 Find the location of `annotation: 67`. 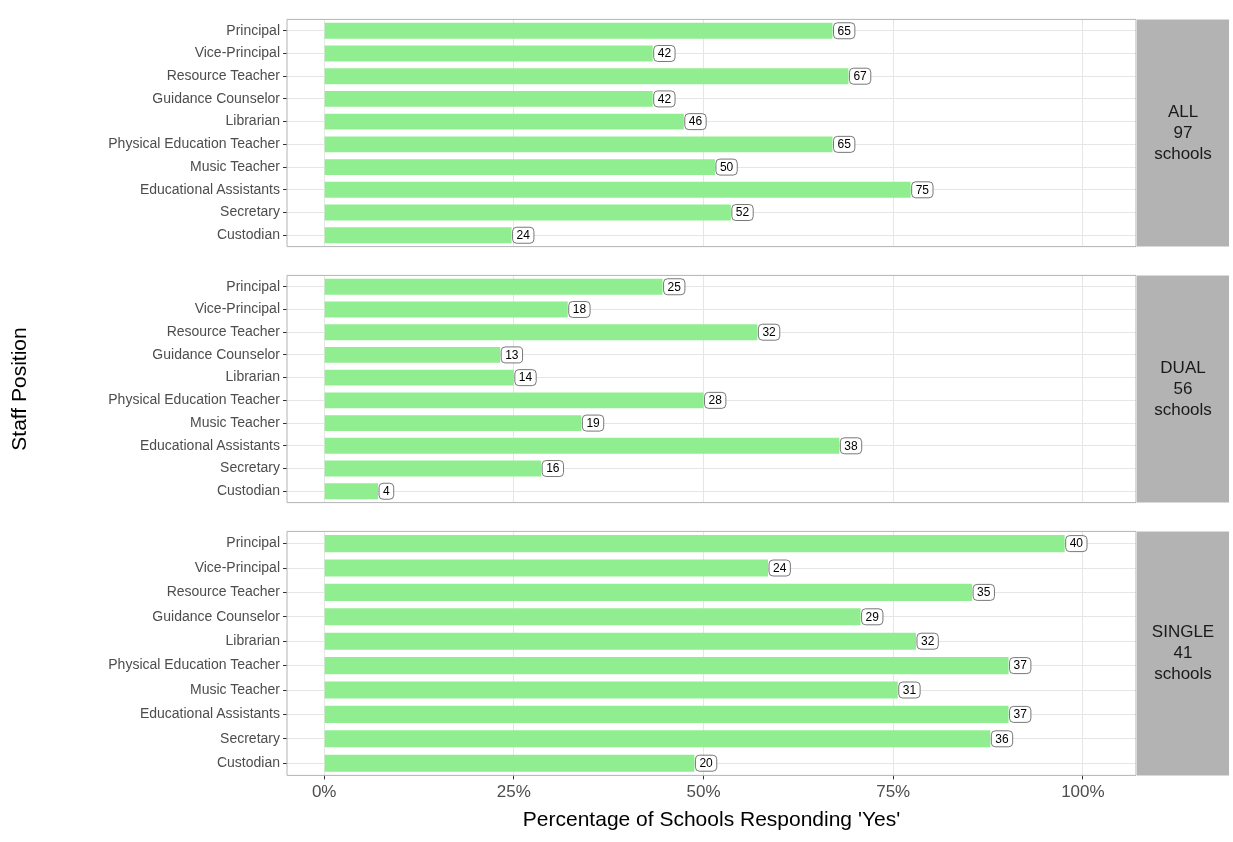

annotation: 67 is located at coordinates (860, 76).